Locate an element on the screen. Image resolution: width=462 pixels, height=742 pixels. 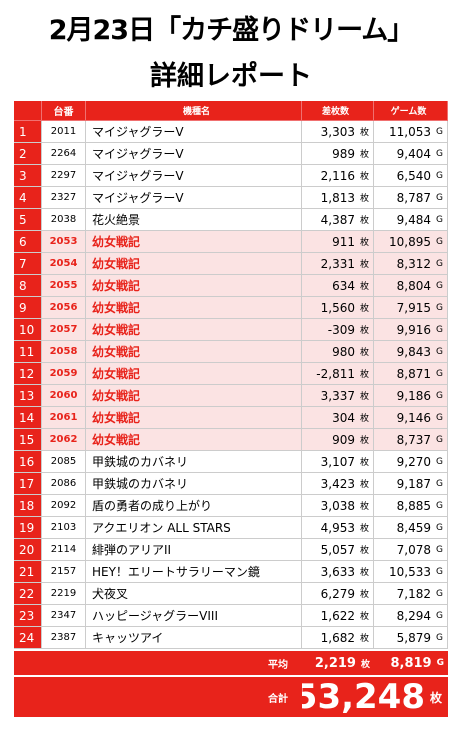
machine-name: HEY！エリートサラリーマン鏡 is located at coordinates (194, 572).